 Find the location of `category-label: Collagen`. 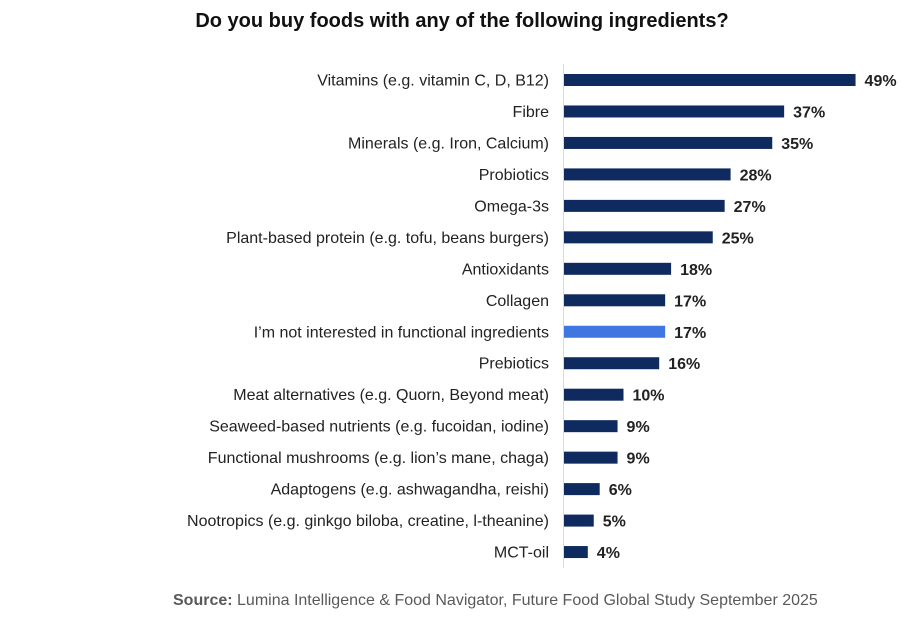

category-label: Collagen is located at coordinates (517, 301).